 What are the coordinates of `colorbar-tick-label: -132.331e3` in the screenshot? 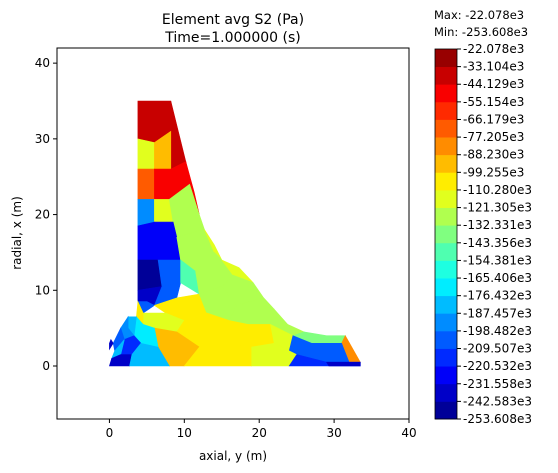 It's located at (497, 225).